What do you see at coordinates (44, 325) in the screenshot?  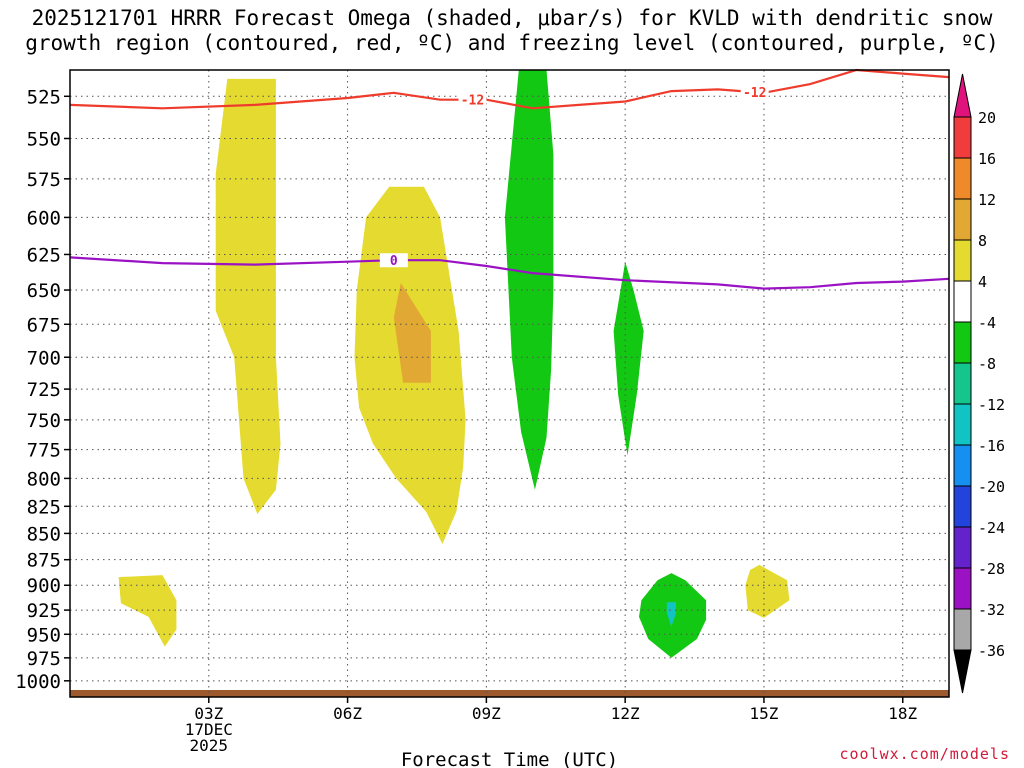 I see `y-tick-label-675: 675` at bounding box center [44, 325].